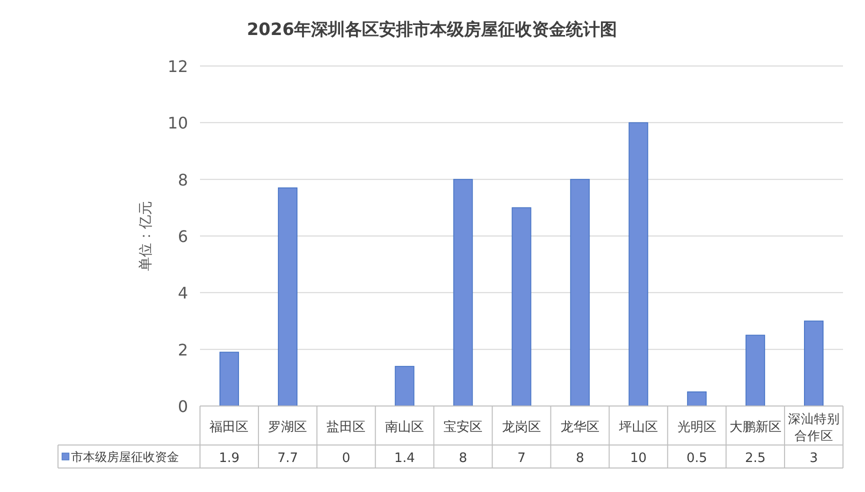 Image resolution: width=865 pixels, height=492 pixels. I want to click on chart-title: 2026年深圳各区安排市本级房屋征收资金统计图, so click(432, 30).